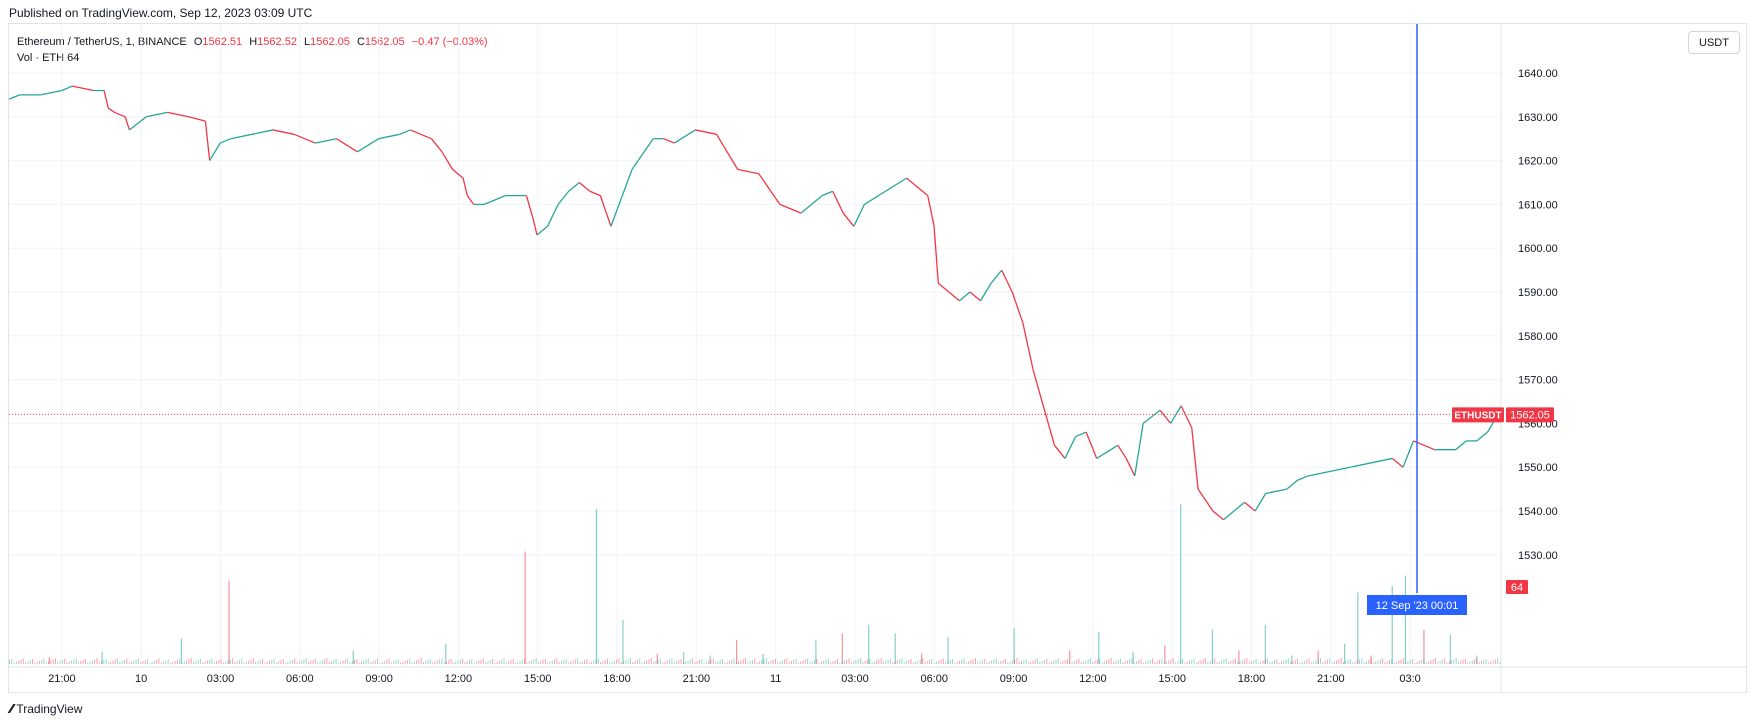 This screenshot has height=728, width=1755. I want to click on tradingview-brand: TradingView, so click(49, 708).